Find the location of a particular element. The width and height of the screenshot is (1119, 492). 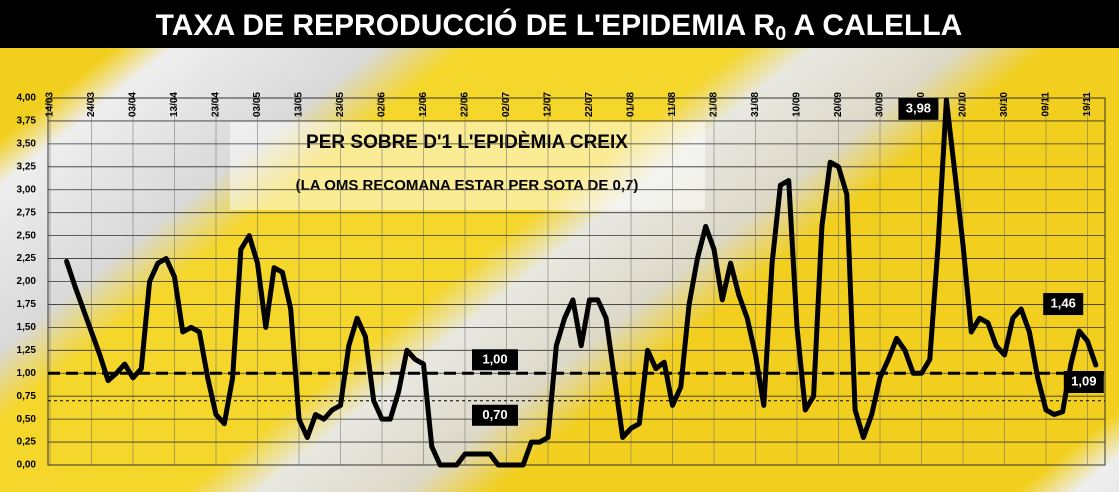

x-tick-label: 24/03 is located at coordinates (91, 104).